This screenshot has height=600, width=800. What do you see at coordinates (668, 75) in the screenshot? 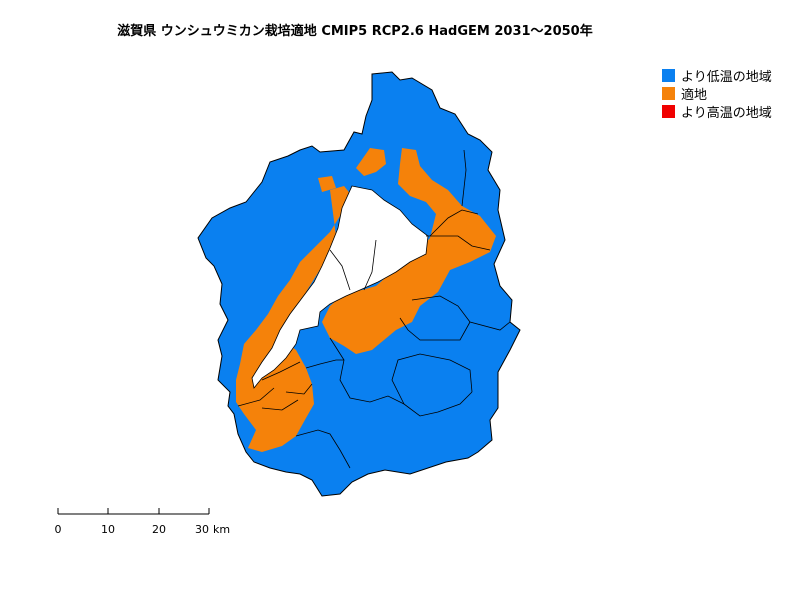
I see `legend-swatch-cooler` at bounding box center [668, 75].